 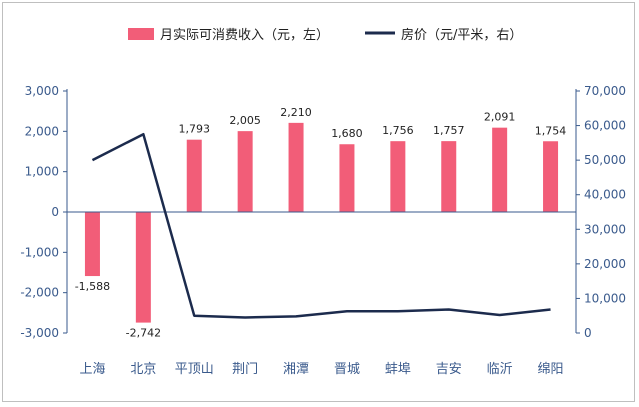 What do you see at coordinates (605, 160) in the screenshot?
I see `right-tick-label: 50,000` at bounding box center [605, 160].